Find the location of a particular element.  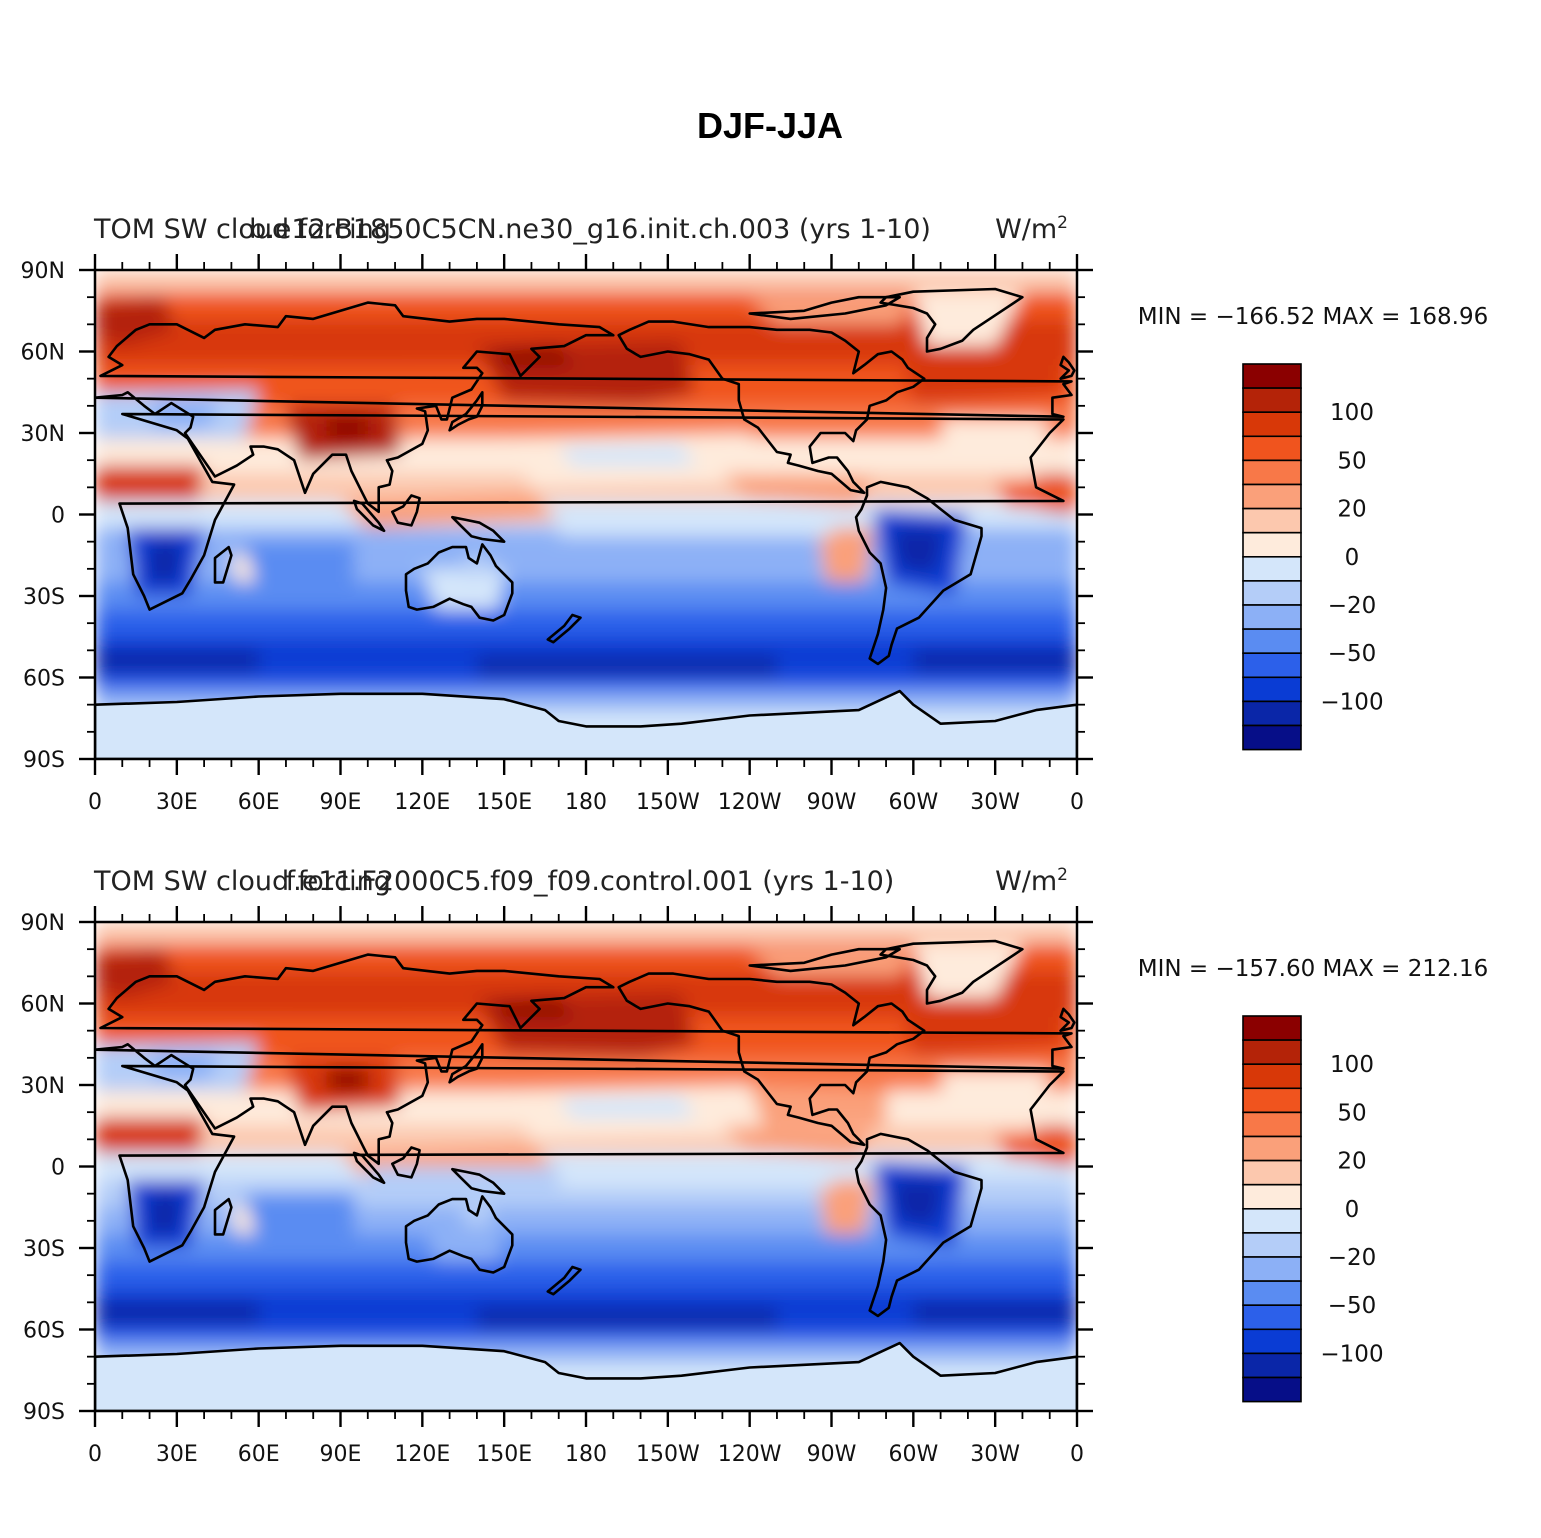

colorbar-label: −20 is located at coordinates (1352, 1258).